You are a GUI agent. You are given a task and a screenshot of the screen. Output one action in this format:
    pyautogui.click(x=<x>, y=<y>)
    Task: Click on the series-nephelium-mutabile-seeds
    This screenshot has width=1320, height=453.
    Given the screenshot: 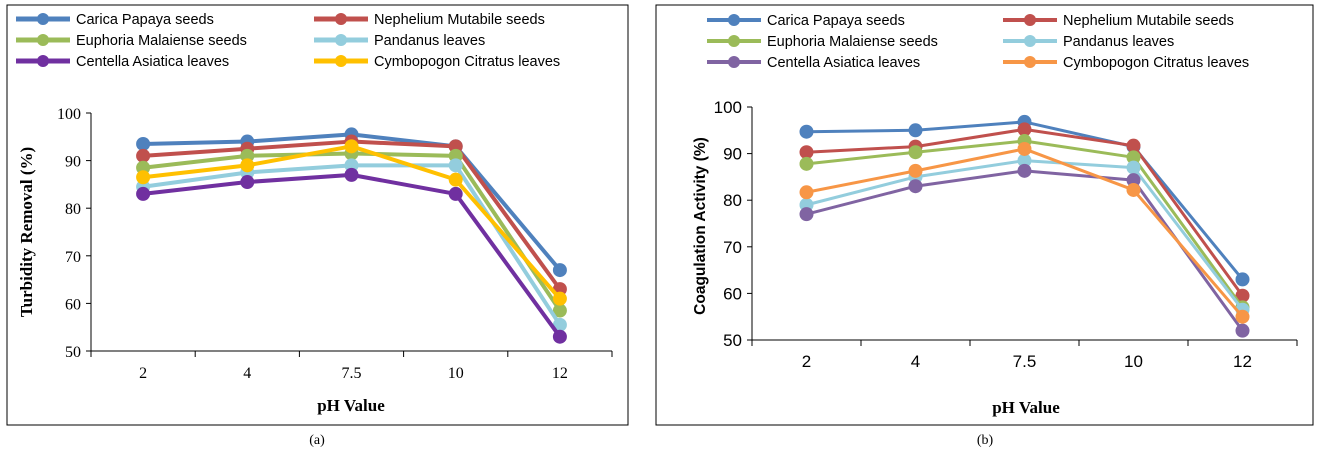 What is the action you would take?
    pyautogui.click(x=1024, y=212)
    